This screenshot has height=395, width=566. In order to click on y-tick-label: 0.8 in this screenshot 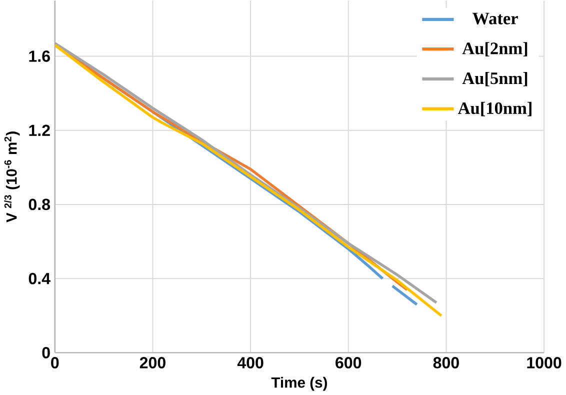, I will do `click(39, 204)`.